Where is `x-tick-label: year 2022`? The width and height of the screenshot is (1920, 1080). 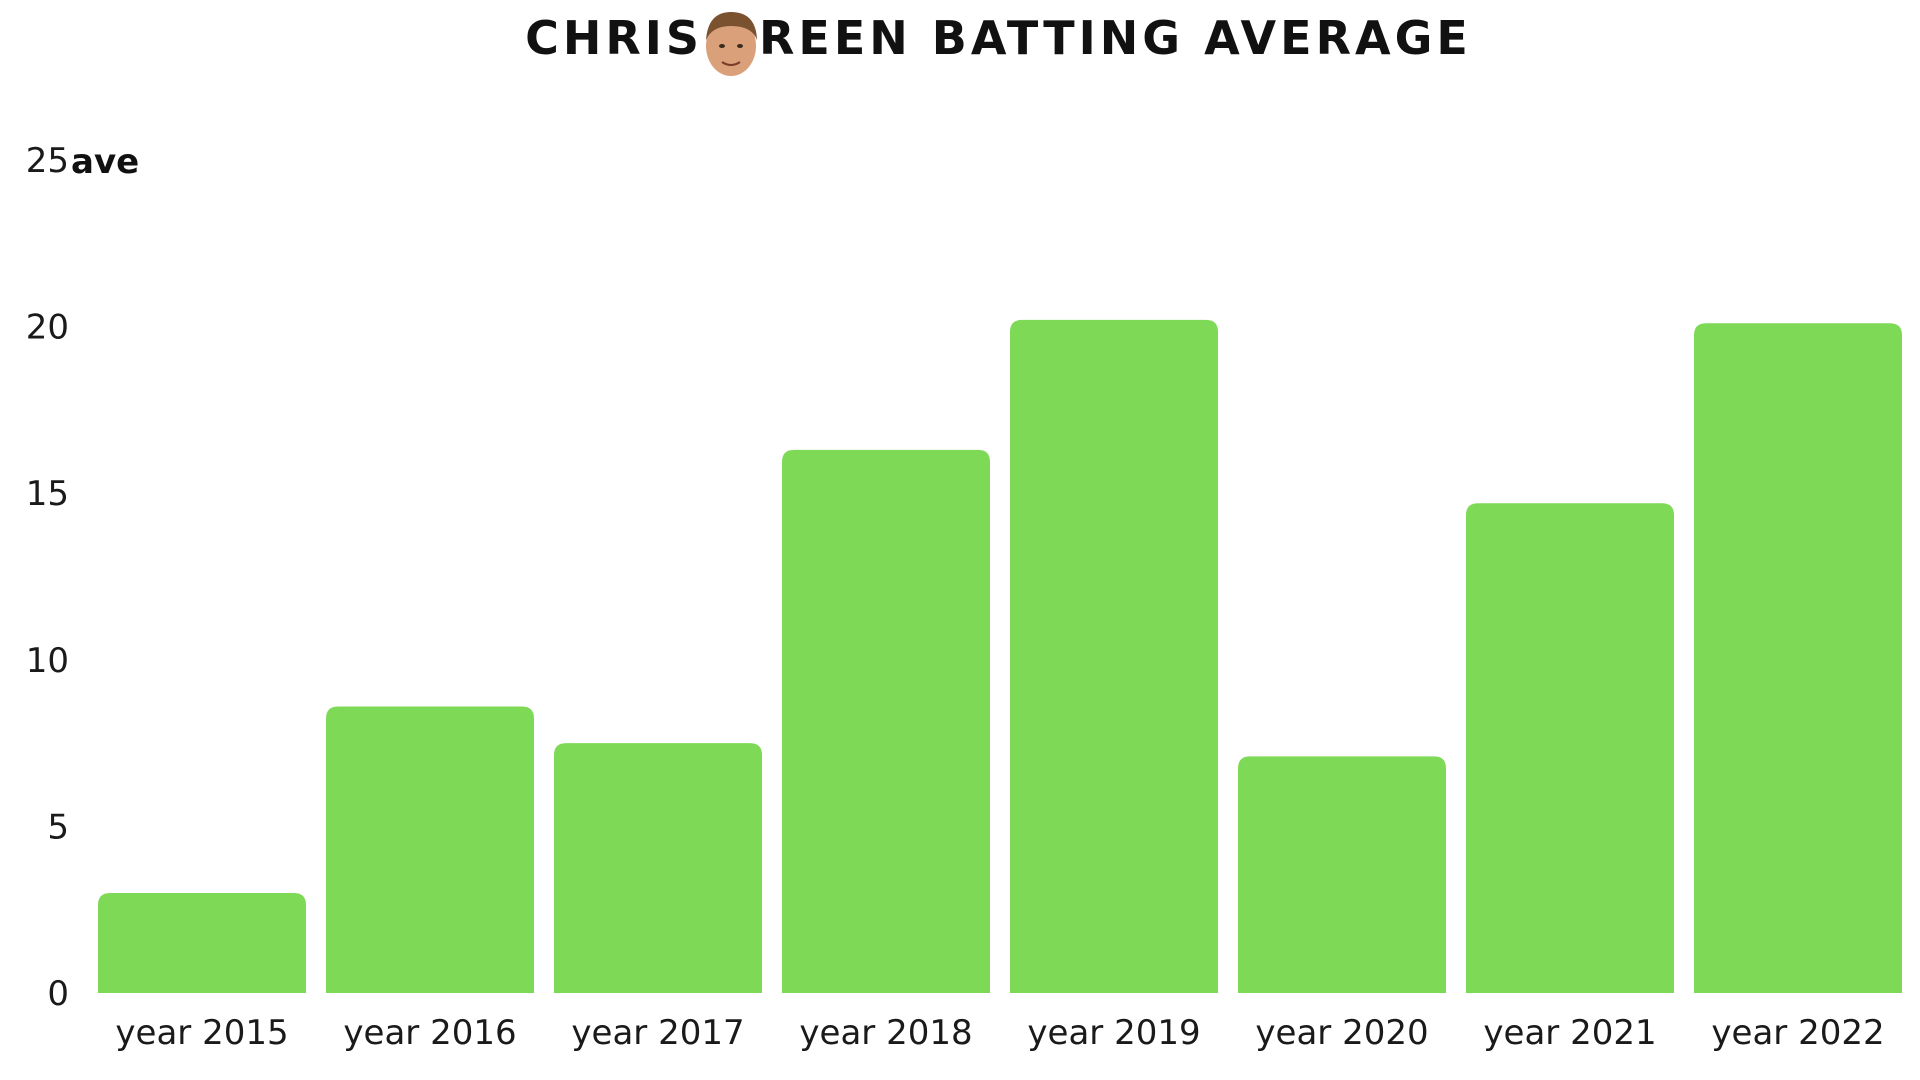
x-tick-label: year 2022 is located at coordinates (1797, 1033).